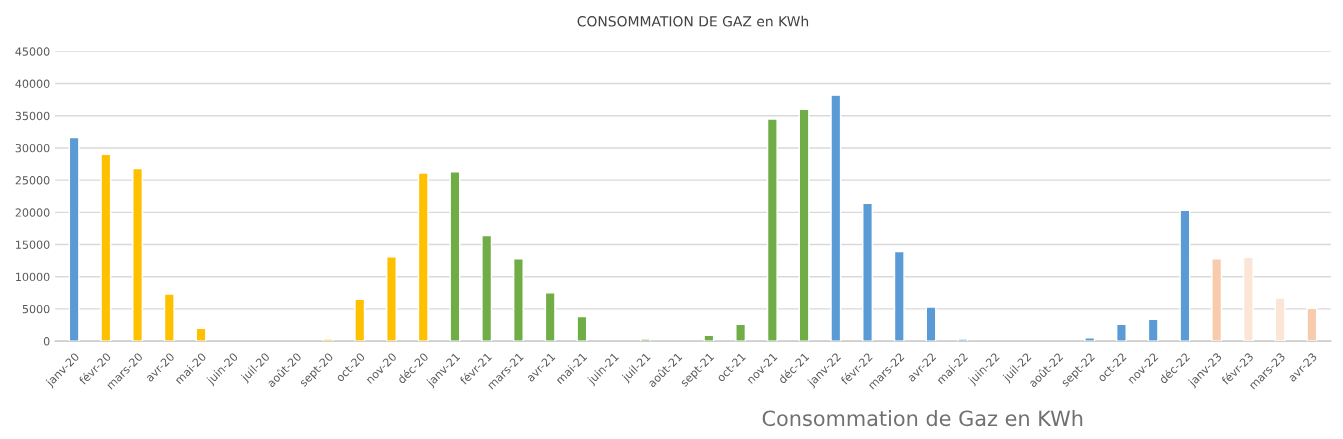 Image resolution: width=1343 pixels, height=439 pixels. What do you see at coordinates (33, 277) in the screenshot?
I see `y-tick-label: 10000` at bounding box center [33, 277].